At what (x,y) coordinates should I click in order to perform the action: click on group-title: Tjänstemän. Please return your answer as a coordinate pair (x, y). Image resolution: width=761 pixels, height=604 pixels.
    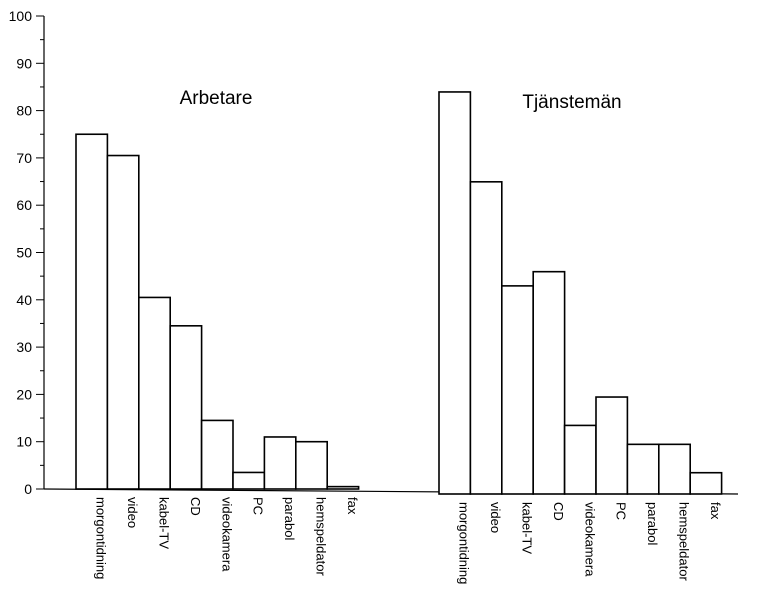
    Looking at the image, I should click on (571, 102).